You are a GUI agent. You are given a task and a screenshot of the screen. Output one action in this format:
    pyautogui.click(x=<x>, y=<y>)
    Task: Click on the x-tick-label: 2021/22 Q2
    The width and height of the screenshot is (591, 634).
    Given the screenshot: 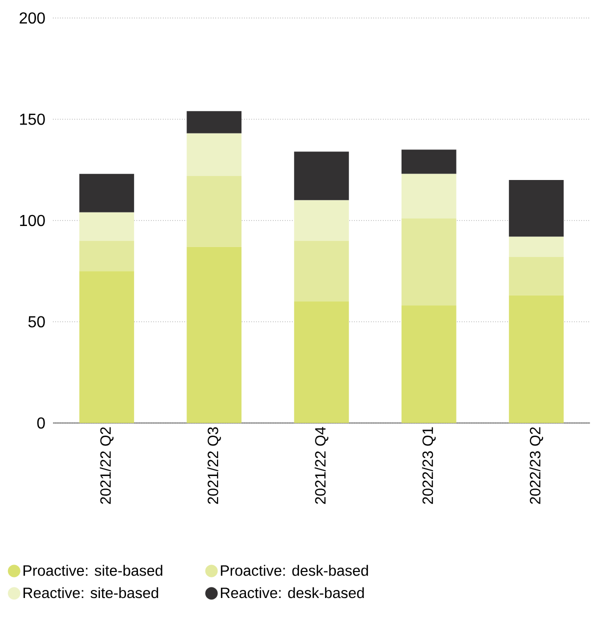 What is the action you would take?
    pyautogui.click(x=107, y=465)
    